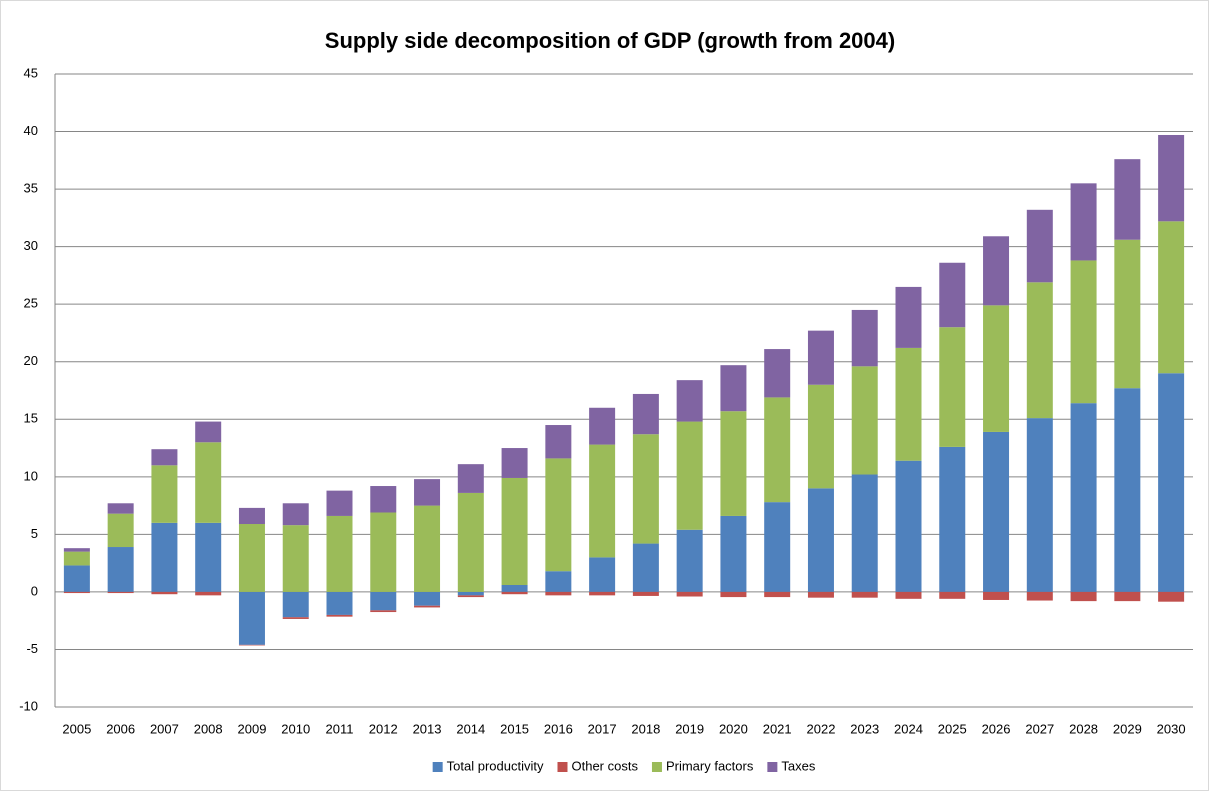 The width and height of the screenshot is (1209, 791). What do you see at coordinates (34, 533) in the screenshot?
I see `y-tick-label: 5` at bounding box center [34, 533].